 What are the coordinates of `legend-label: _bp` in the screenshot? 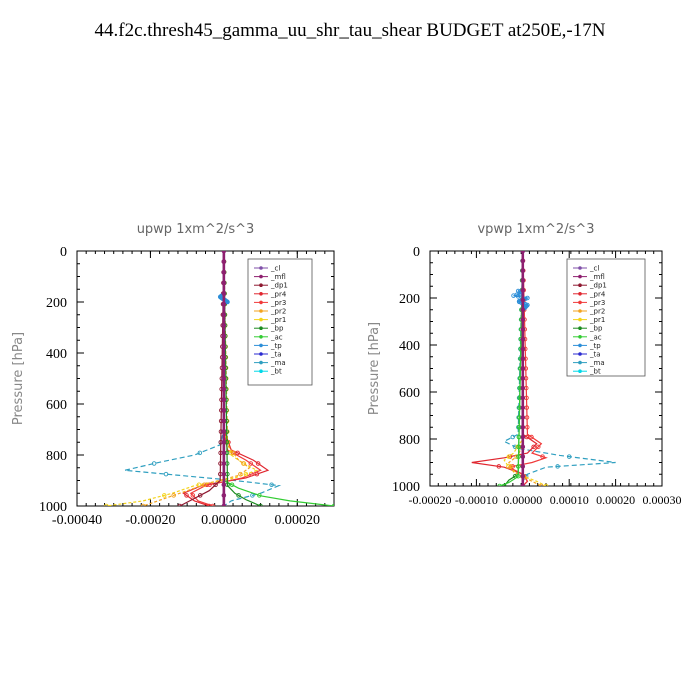 It's located at (596, 329).